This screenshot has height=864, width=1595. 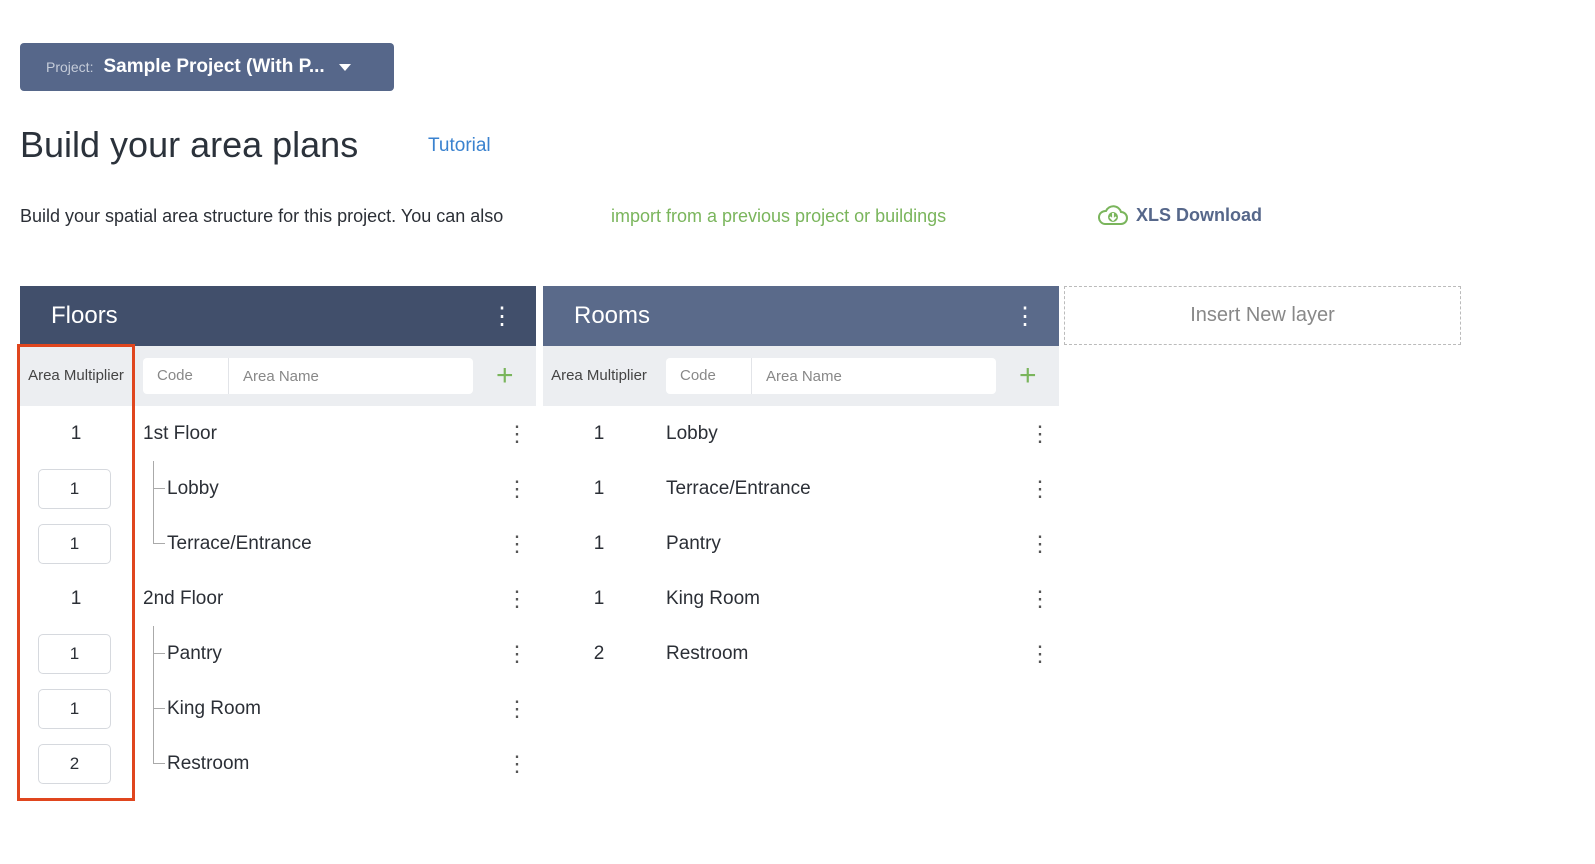 I want to click on area-name: 2nd Floor, so click(x=183, y=598).